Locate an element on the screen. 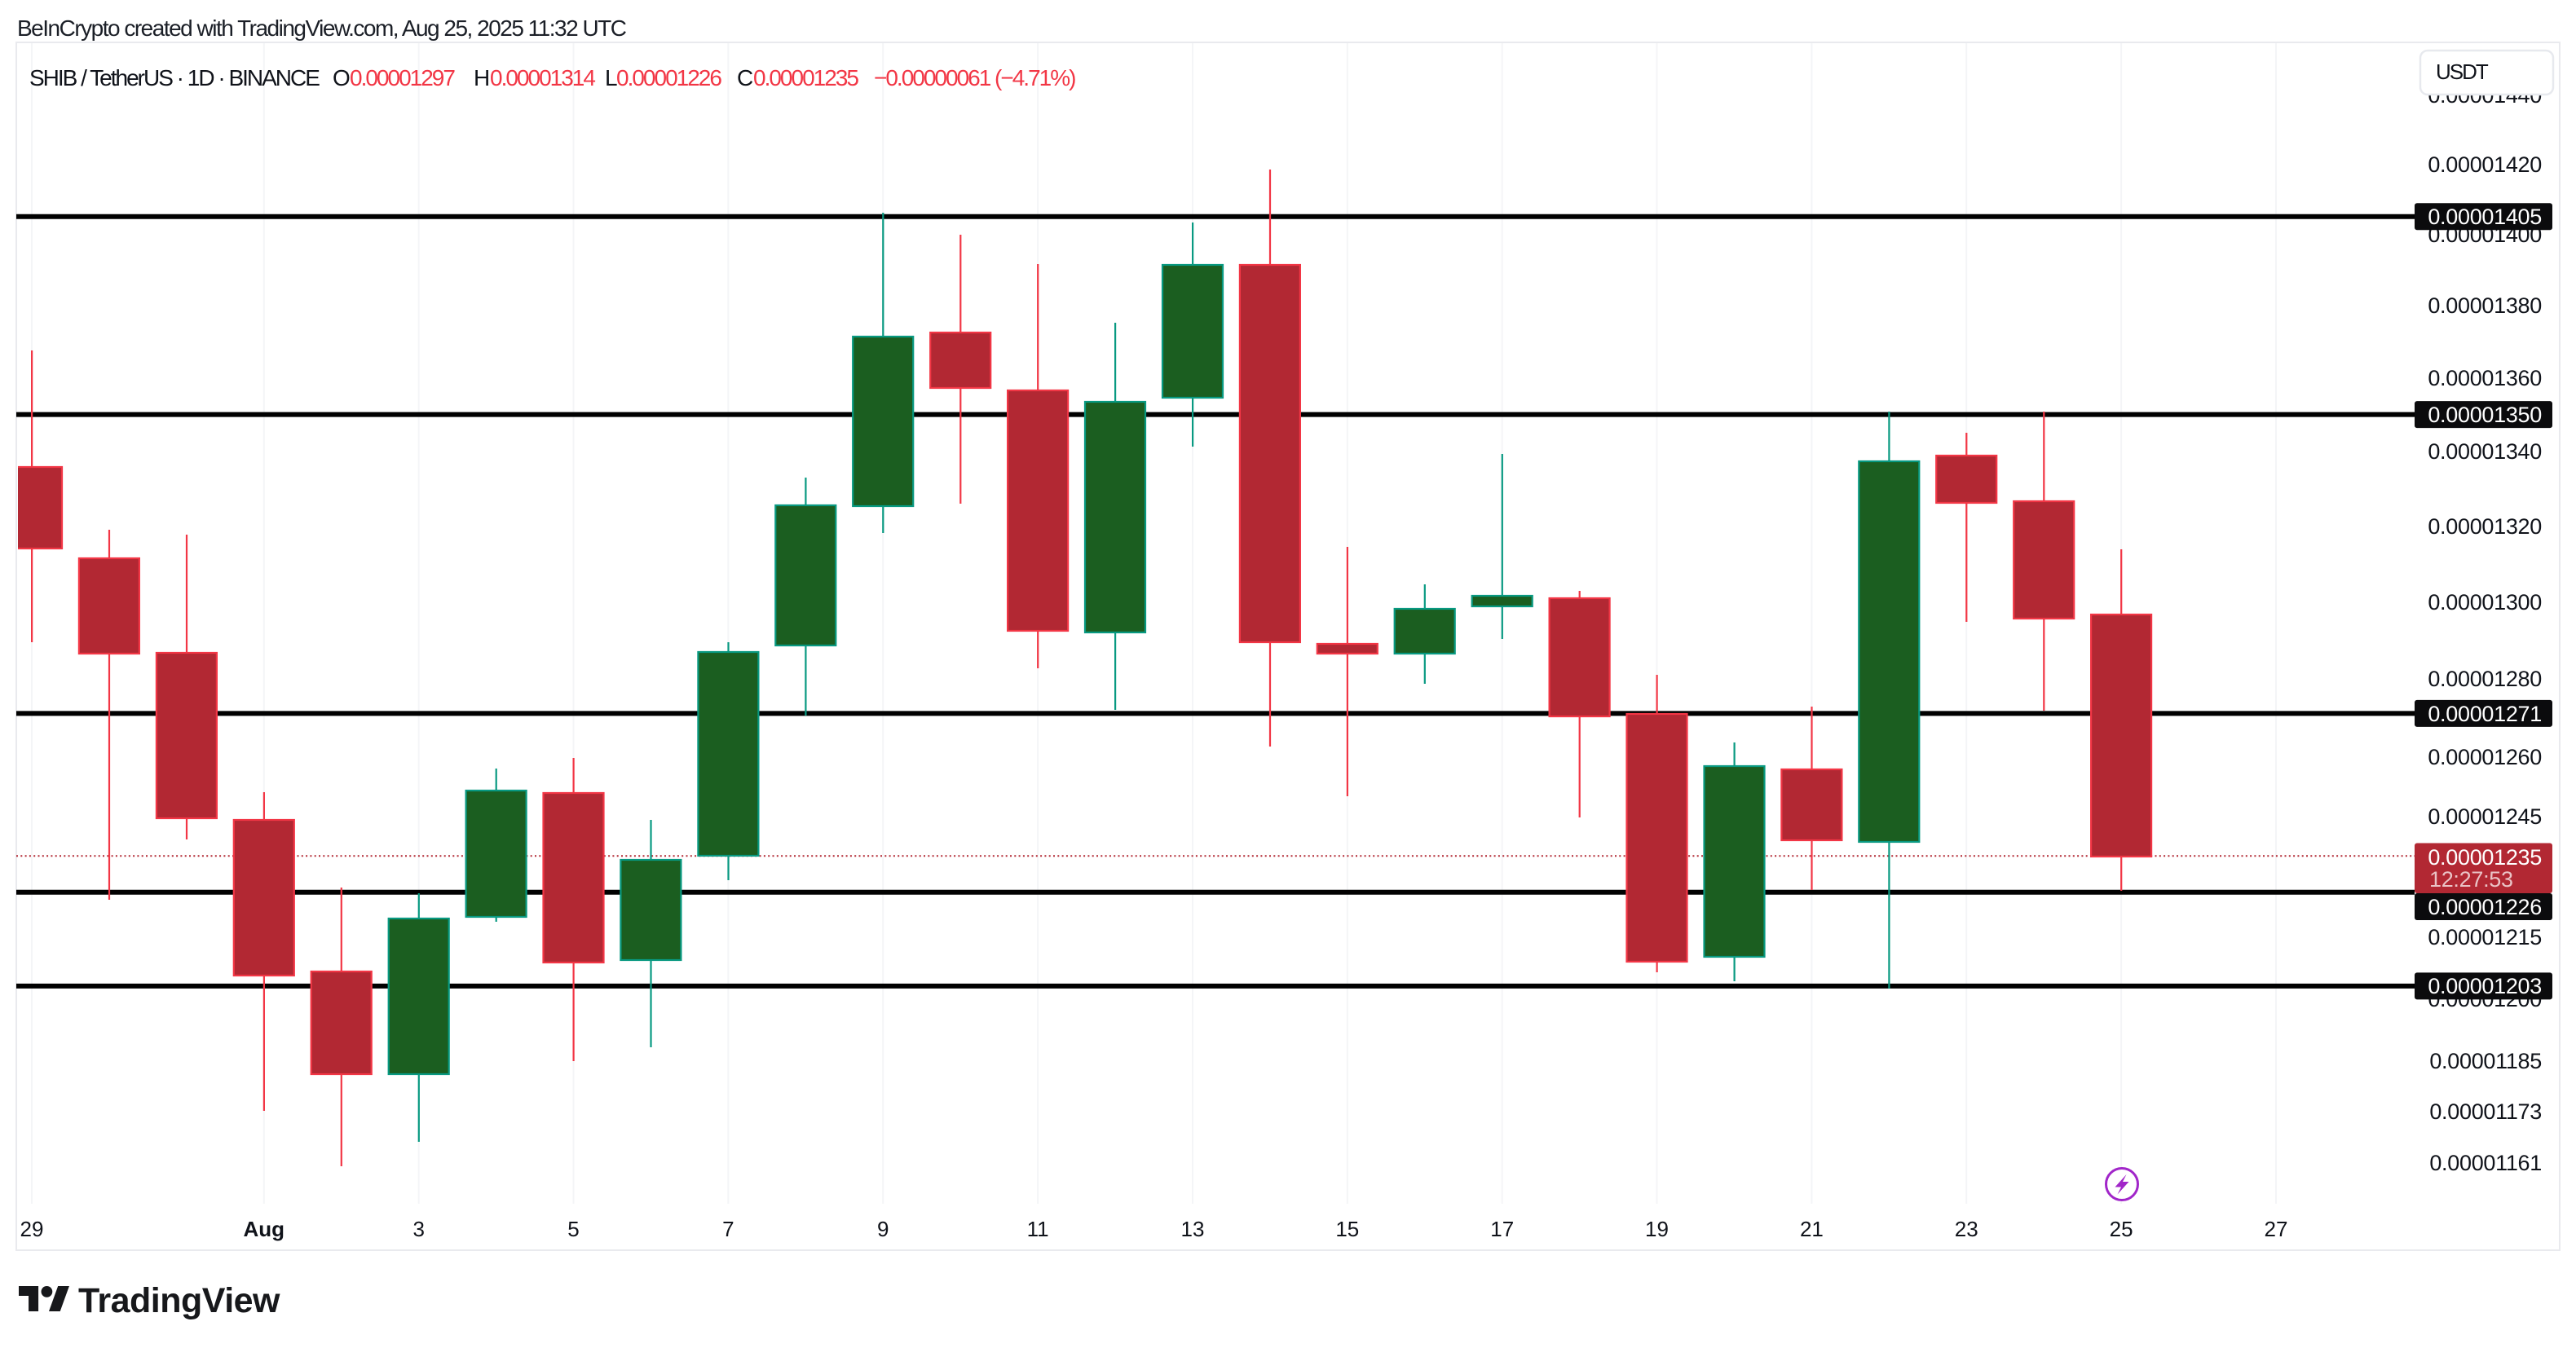 The image size is (2576, 1348). svg-text: 29 is located at coordinates (32, 1229).